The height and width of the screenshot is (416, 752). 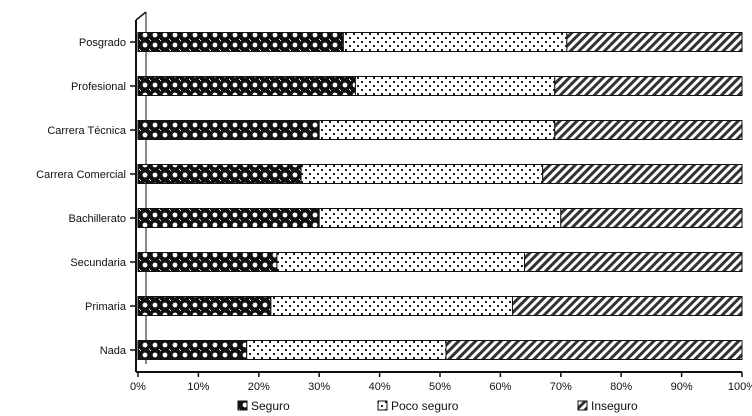 I want to click on legend-item-seguro: Seguro, so click(x=263, y=406).